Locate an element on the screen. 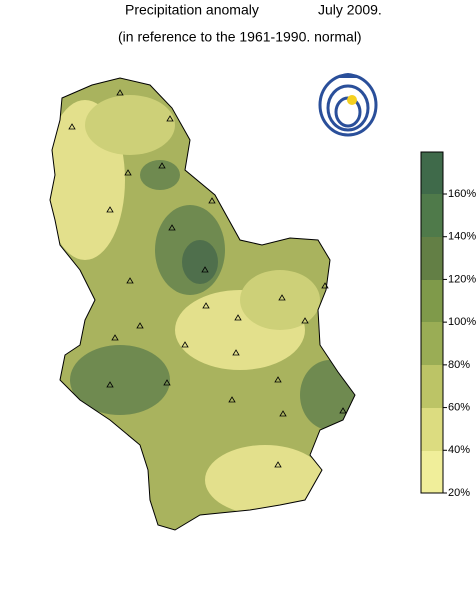  title: Precipitation anomaly is located at coordinates (192, 10).